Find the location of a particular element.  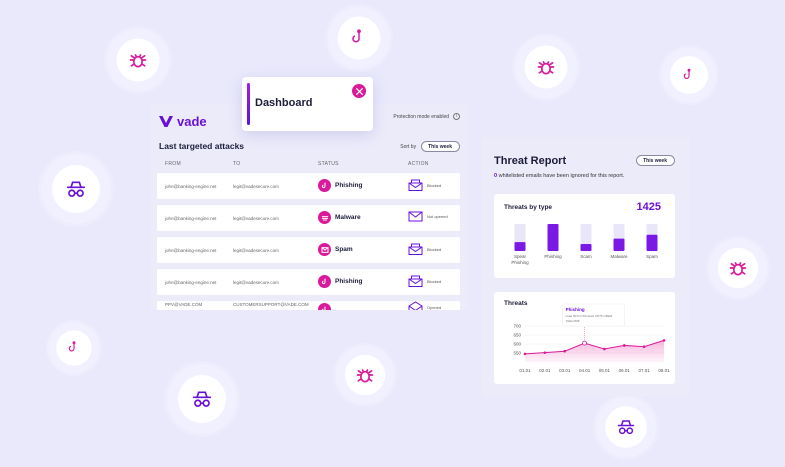

bug-bubble-top-right is located at coordinates (546, 67).